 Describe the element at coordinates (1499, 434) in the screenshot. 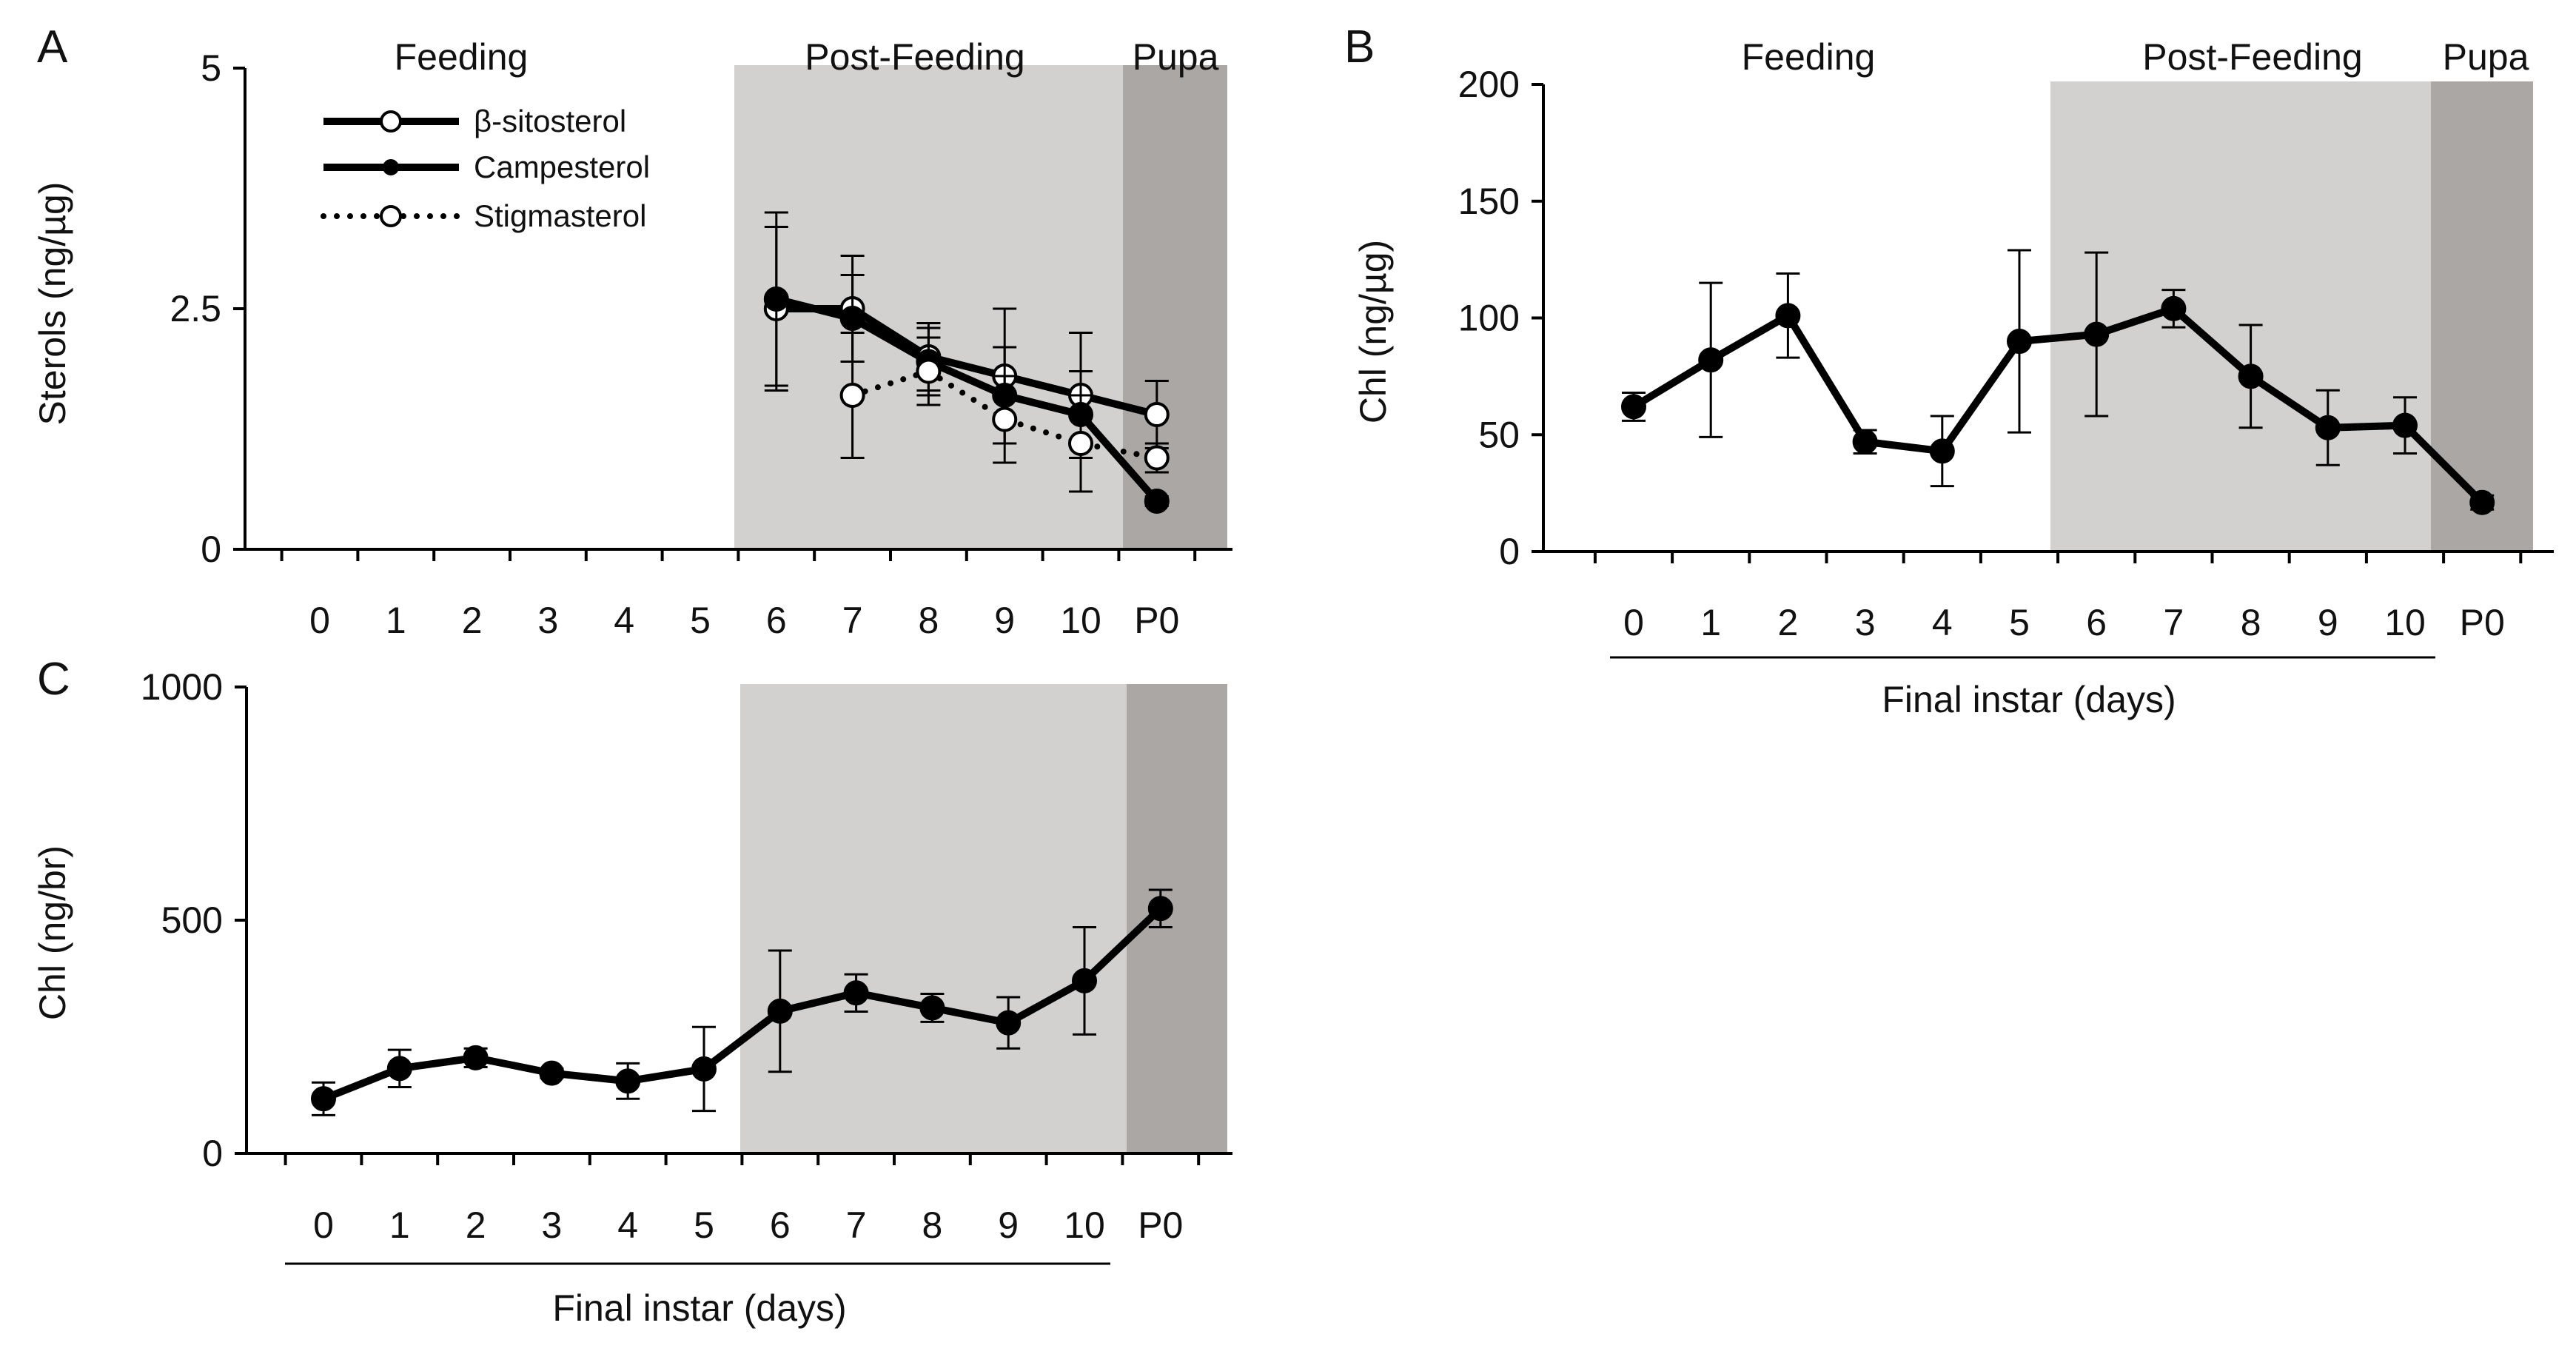

I see `y-tick-label: 50` at that location.